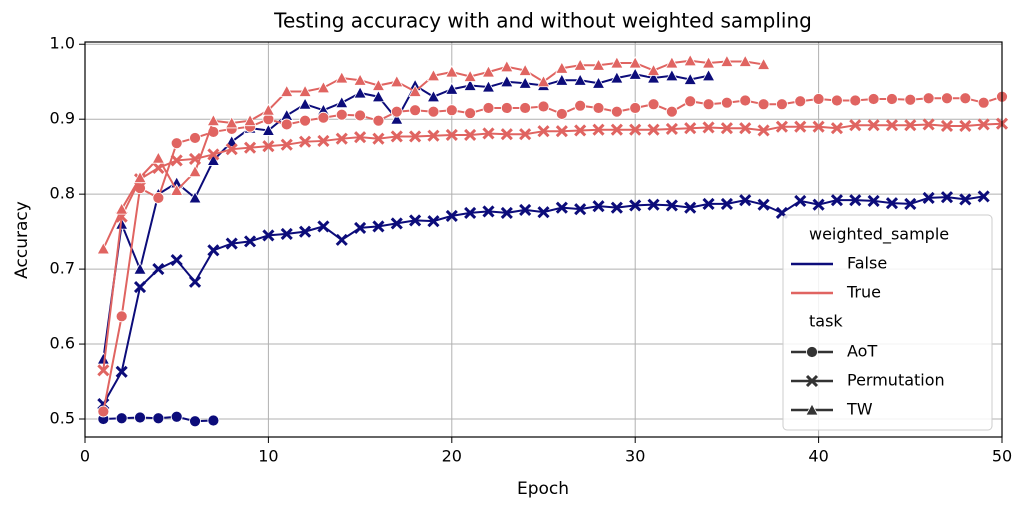  I want to click on legend-label: TW, so click(859, 409).